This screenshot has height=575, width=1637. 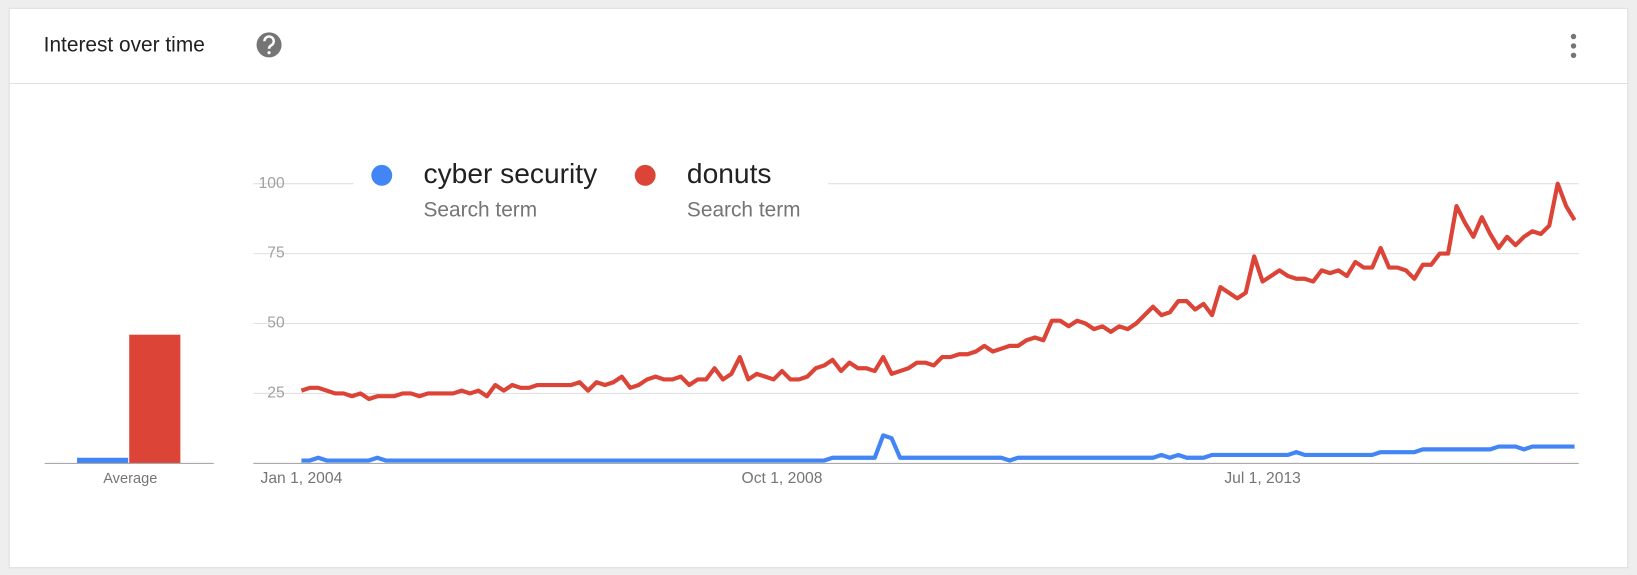 What do you see at coordinates (276, 393) in the screenshot?
I see `y-tick-label: 25` at bounding box center [276, 393].